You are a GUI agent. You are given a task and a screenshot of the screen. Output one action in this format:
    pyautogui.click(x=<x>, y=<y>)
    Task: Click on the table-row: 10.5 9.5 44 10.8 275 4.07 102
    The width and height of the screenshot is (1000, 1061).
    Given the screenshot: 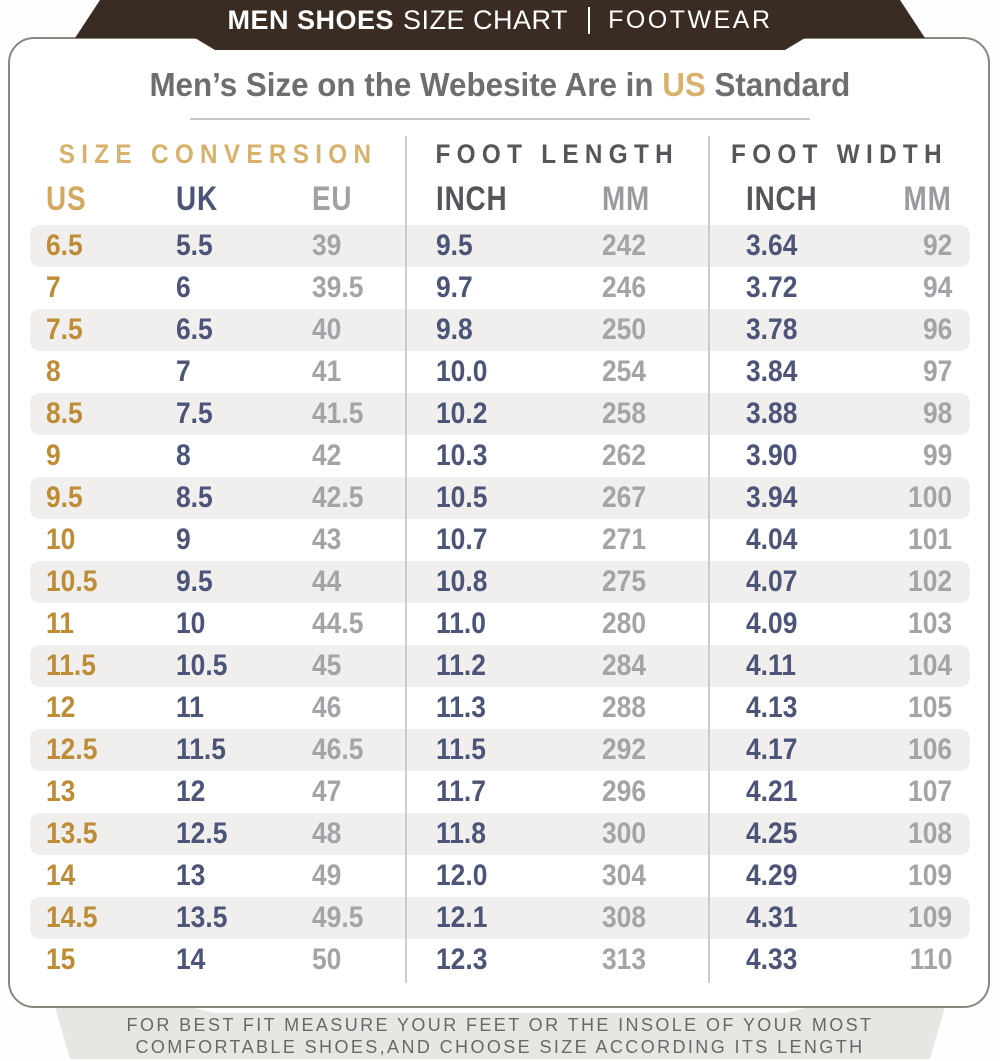 What is the action you would take?
    pyautogui.click(x=500, y=582)
    